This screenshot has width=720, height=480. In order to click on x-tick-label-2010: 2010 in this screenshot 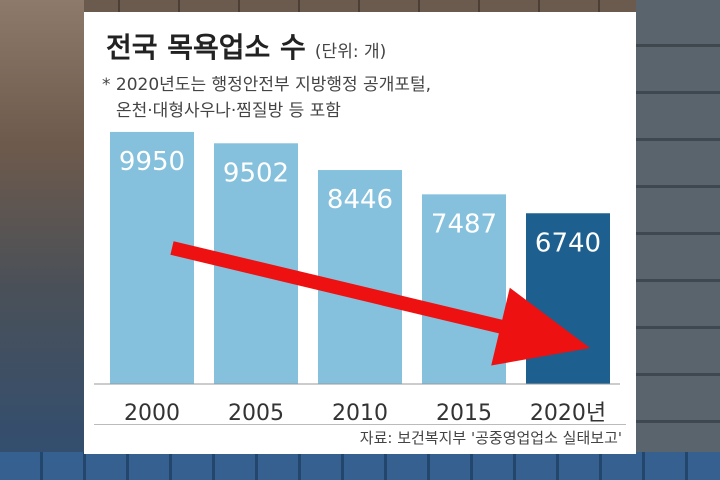, I will do `click(360, 413)`.